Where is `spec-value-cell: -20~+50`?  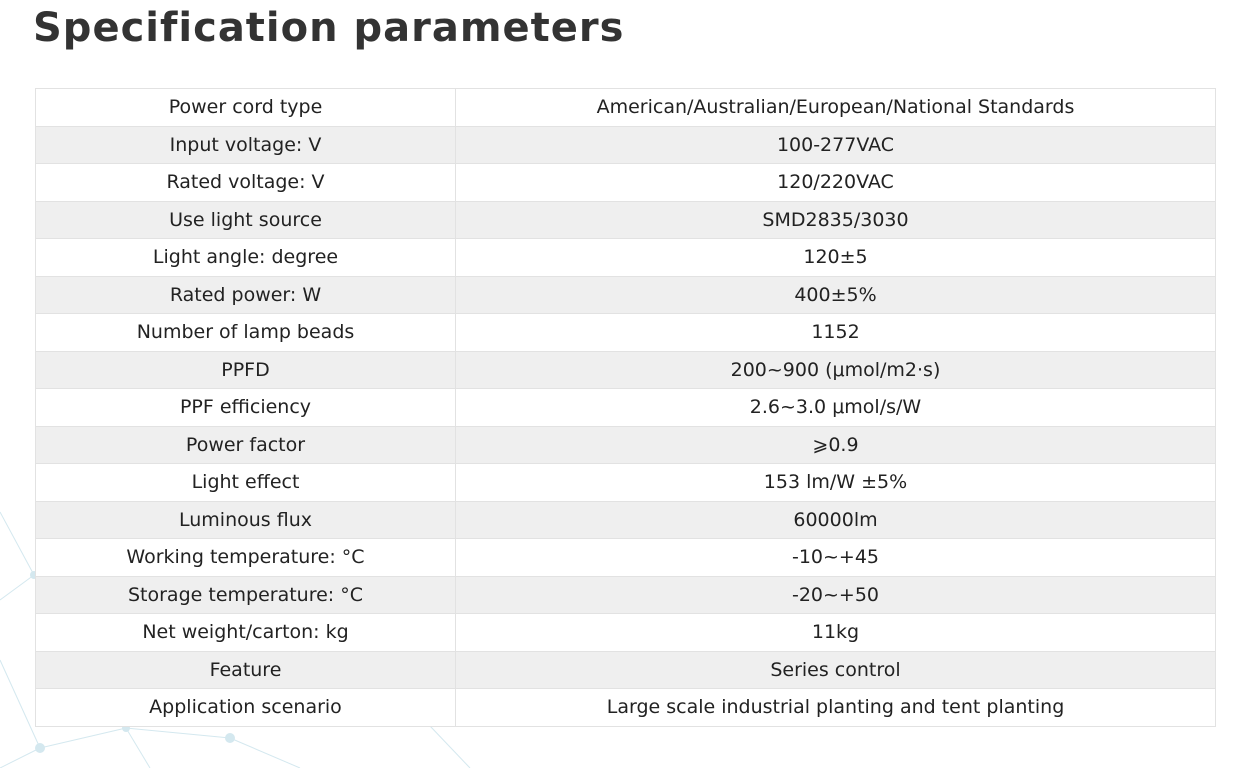
spec-value-cell: -20~+50 is located at coordinates (835, 594).